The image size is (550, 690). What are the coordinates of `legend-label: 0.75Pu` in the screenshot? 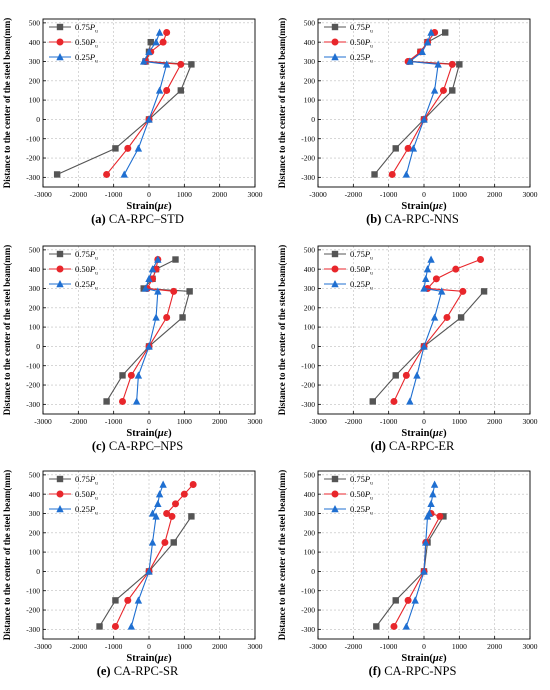 It's located at (361, 480).